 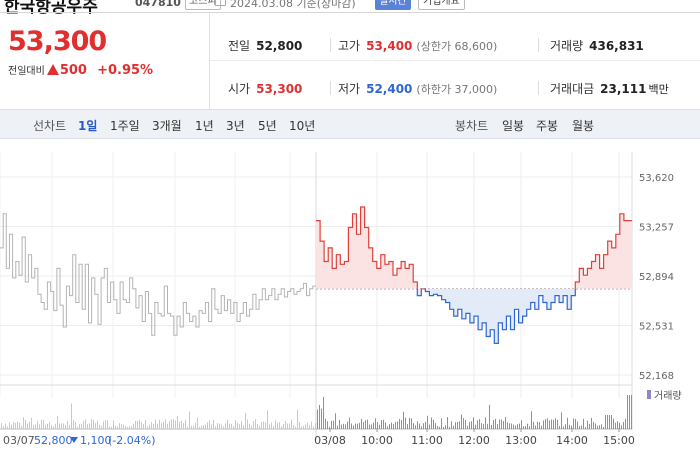 What do you see at coordinates (57, 41) in the screenshot?
I see `current-price: 53,300` at bounding box center [57, 41].